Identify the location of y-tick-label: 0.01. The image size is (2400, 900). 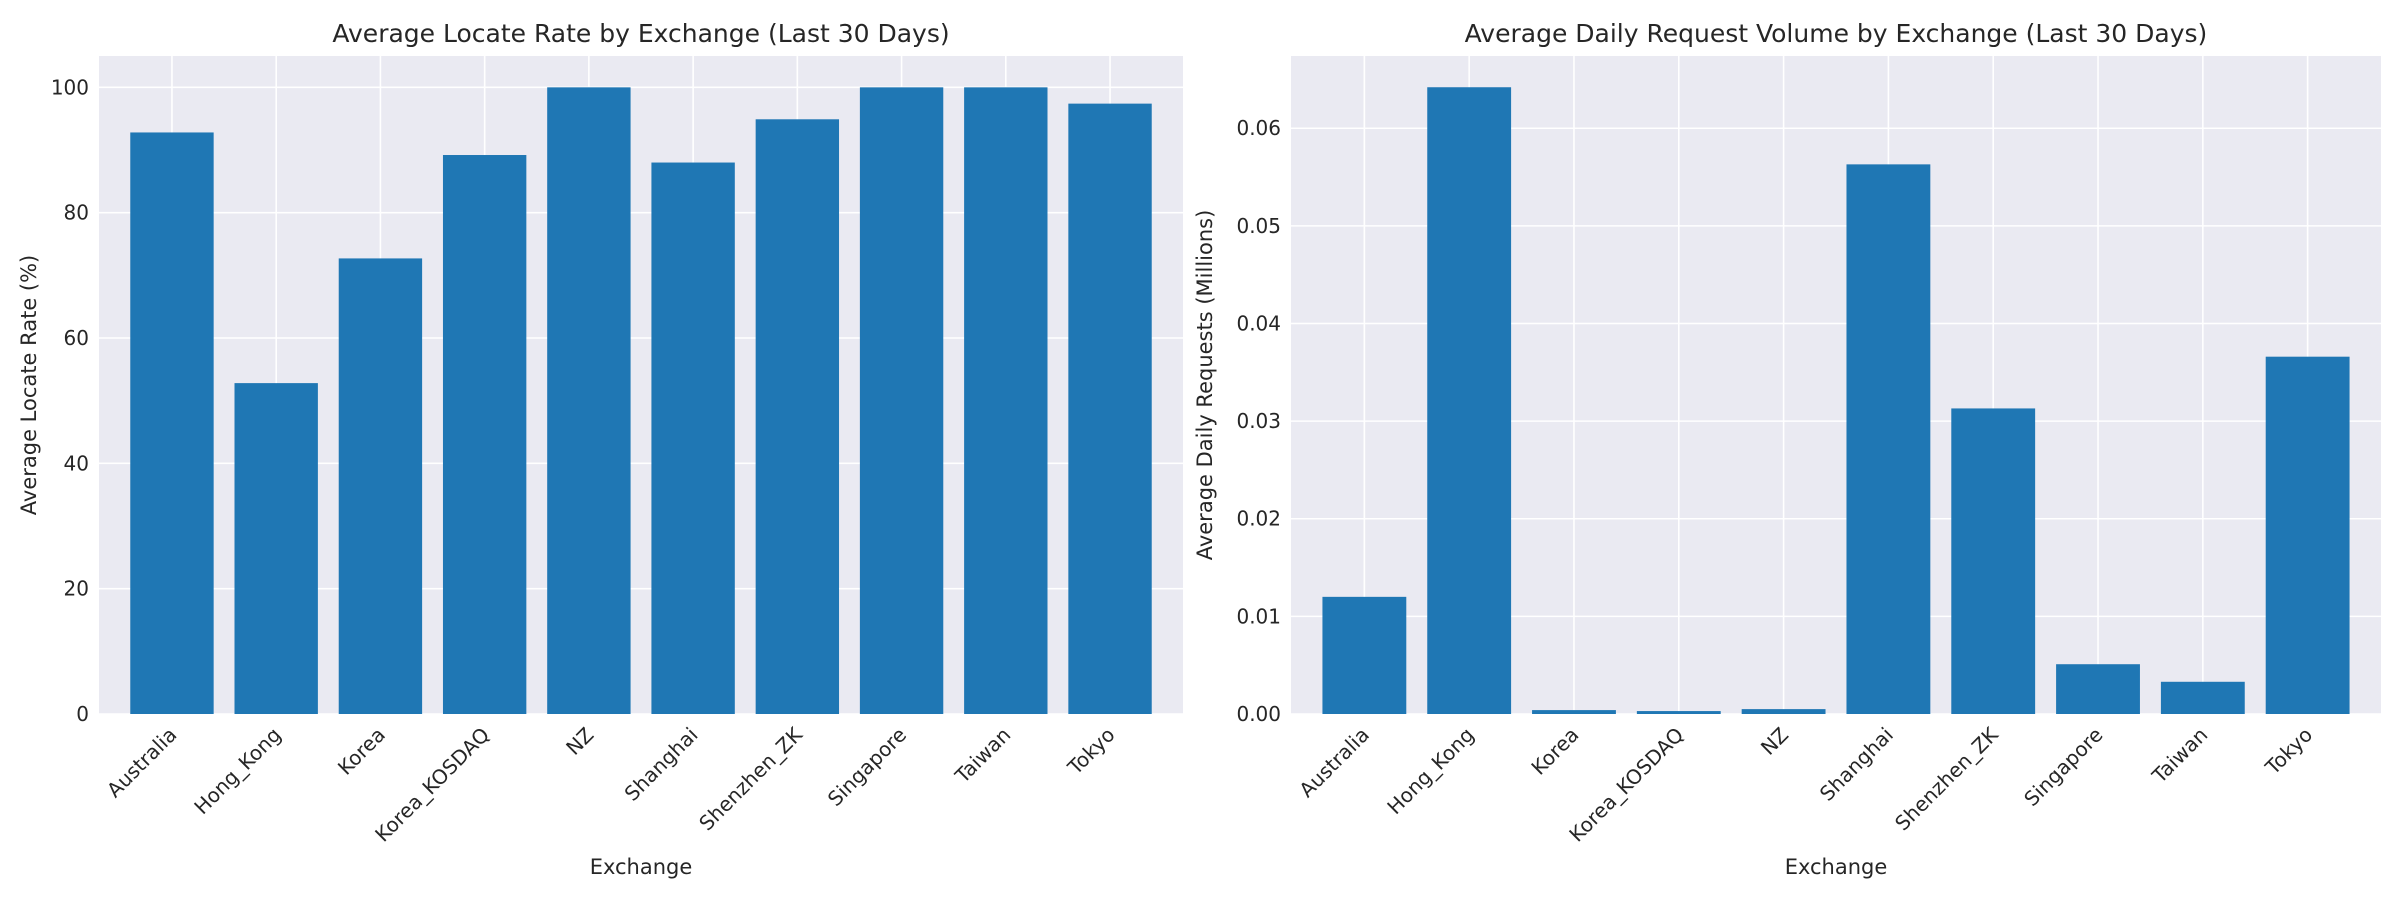
(1258, 616).